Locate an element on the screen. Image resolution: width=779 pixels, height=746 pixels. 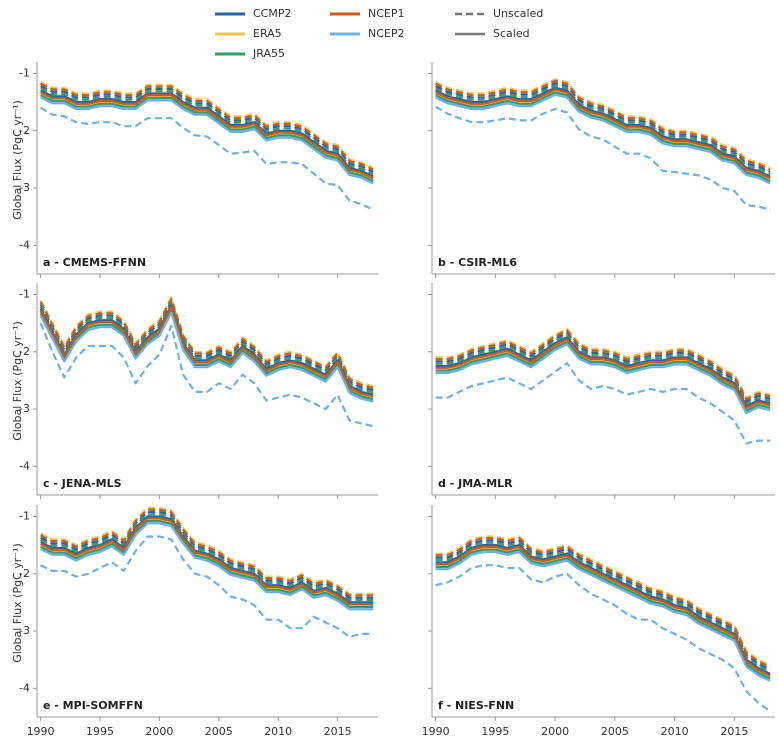
panel: b - CSIR-ML6 is located at coordinates (601, 170).